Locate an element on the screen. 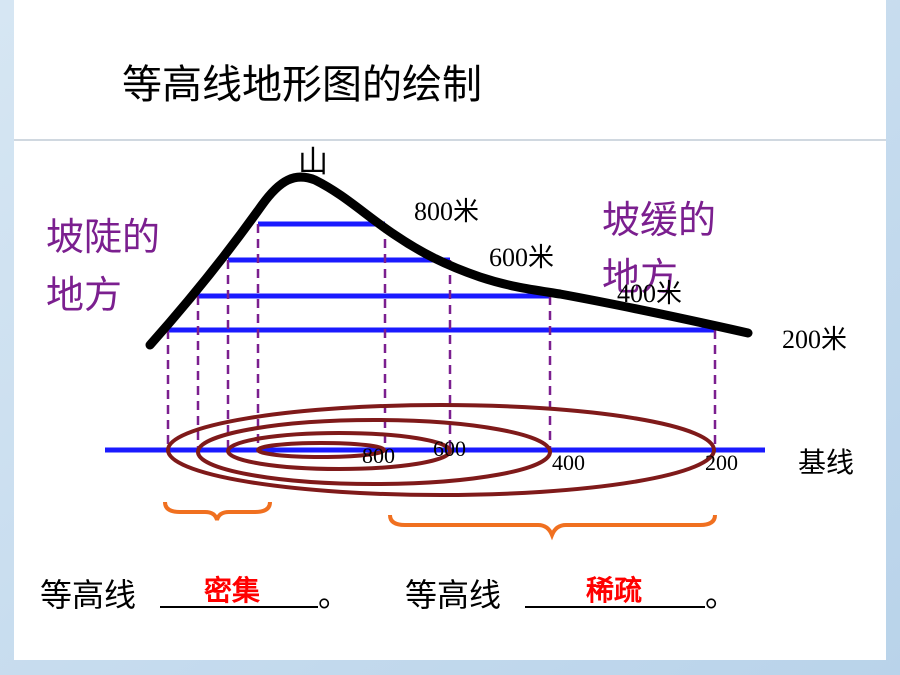  steep-note: 地方 is located at coordinates (84, 295).